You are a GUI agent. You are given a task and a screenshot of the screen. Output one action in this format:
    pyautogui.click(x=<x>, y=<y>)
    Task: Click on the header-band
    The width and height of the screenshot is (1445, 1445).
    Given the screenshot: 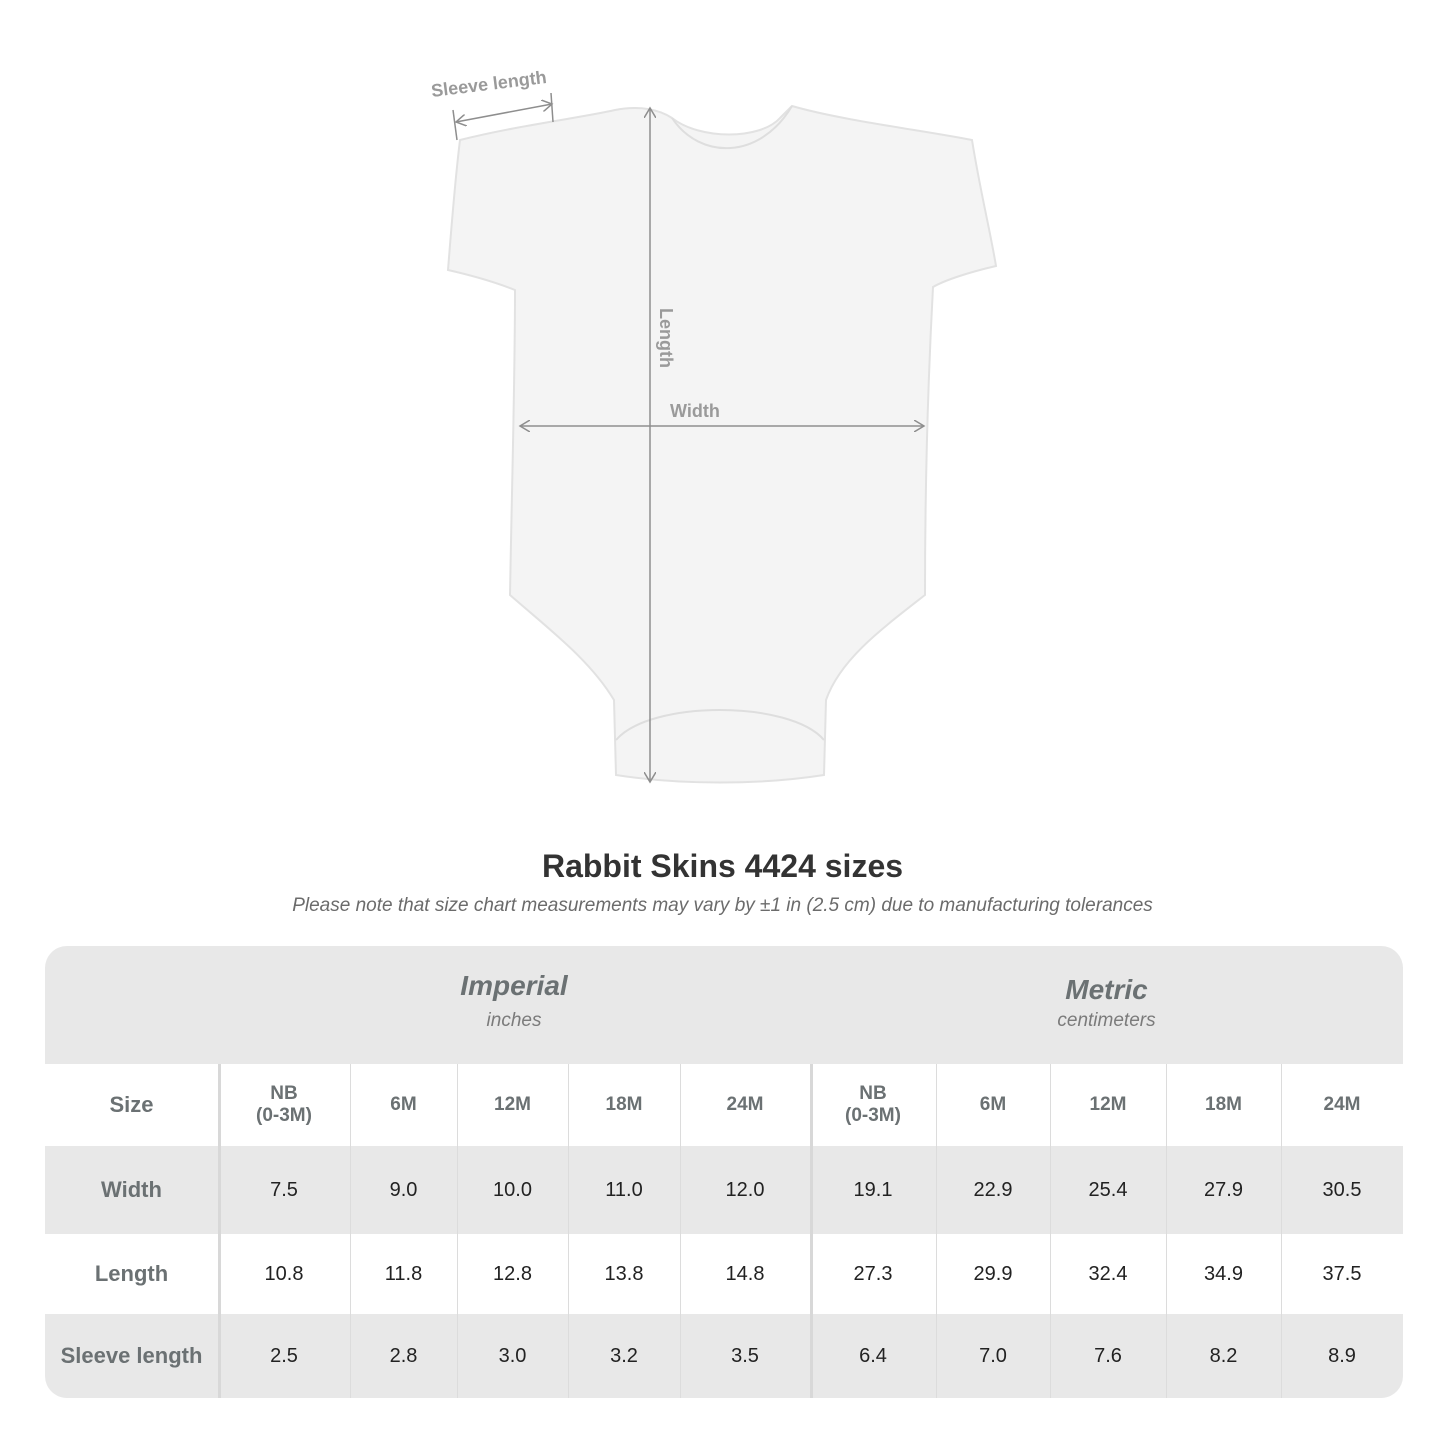 What is the action you would take?
    pyautogui.click(x=724, y=1005)
    